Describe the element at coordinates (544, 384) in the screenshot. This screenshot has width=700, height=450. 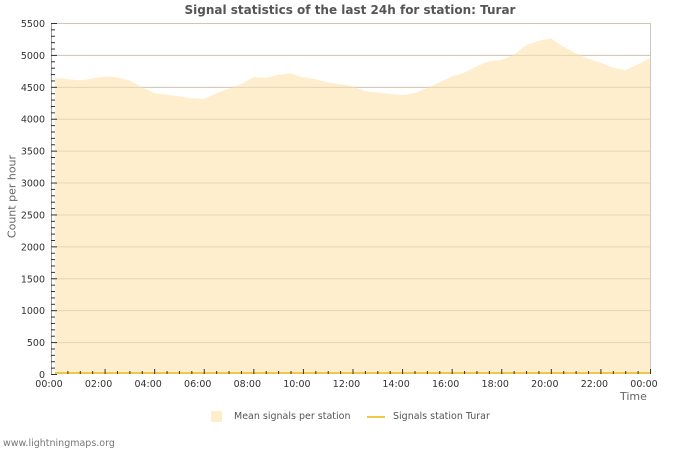
I see `svg-text: 20:00` at that location.